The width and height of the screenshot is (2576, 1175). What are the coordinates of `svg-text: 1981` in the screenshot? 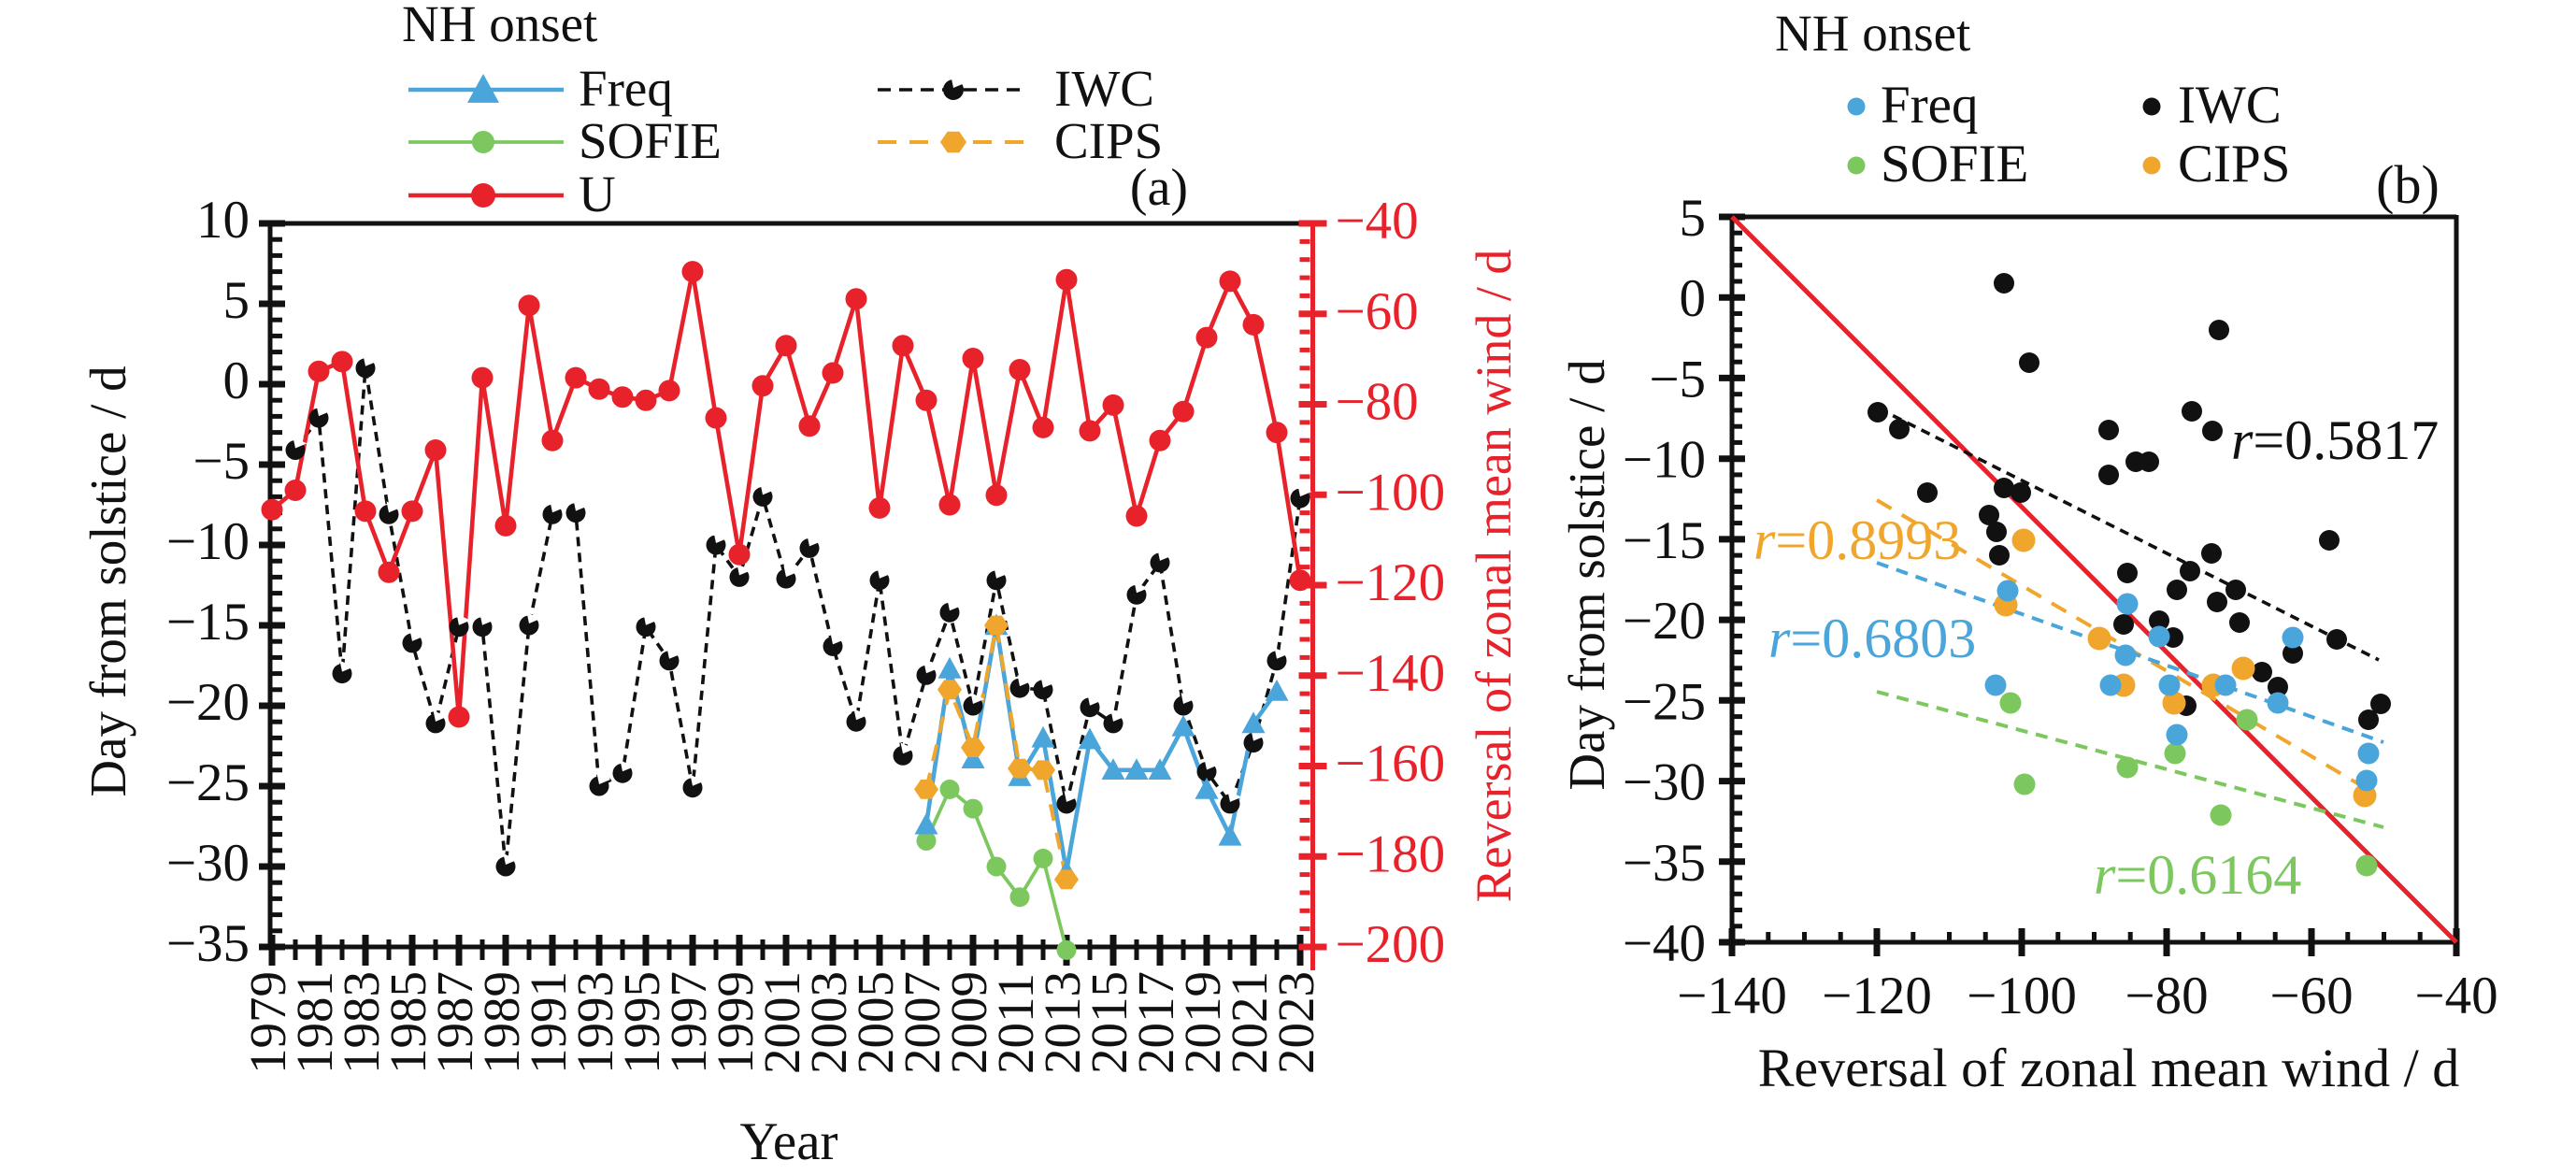 It's located at (314, 1022).